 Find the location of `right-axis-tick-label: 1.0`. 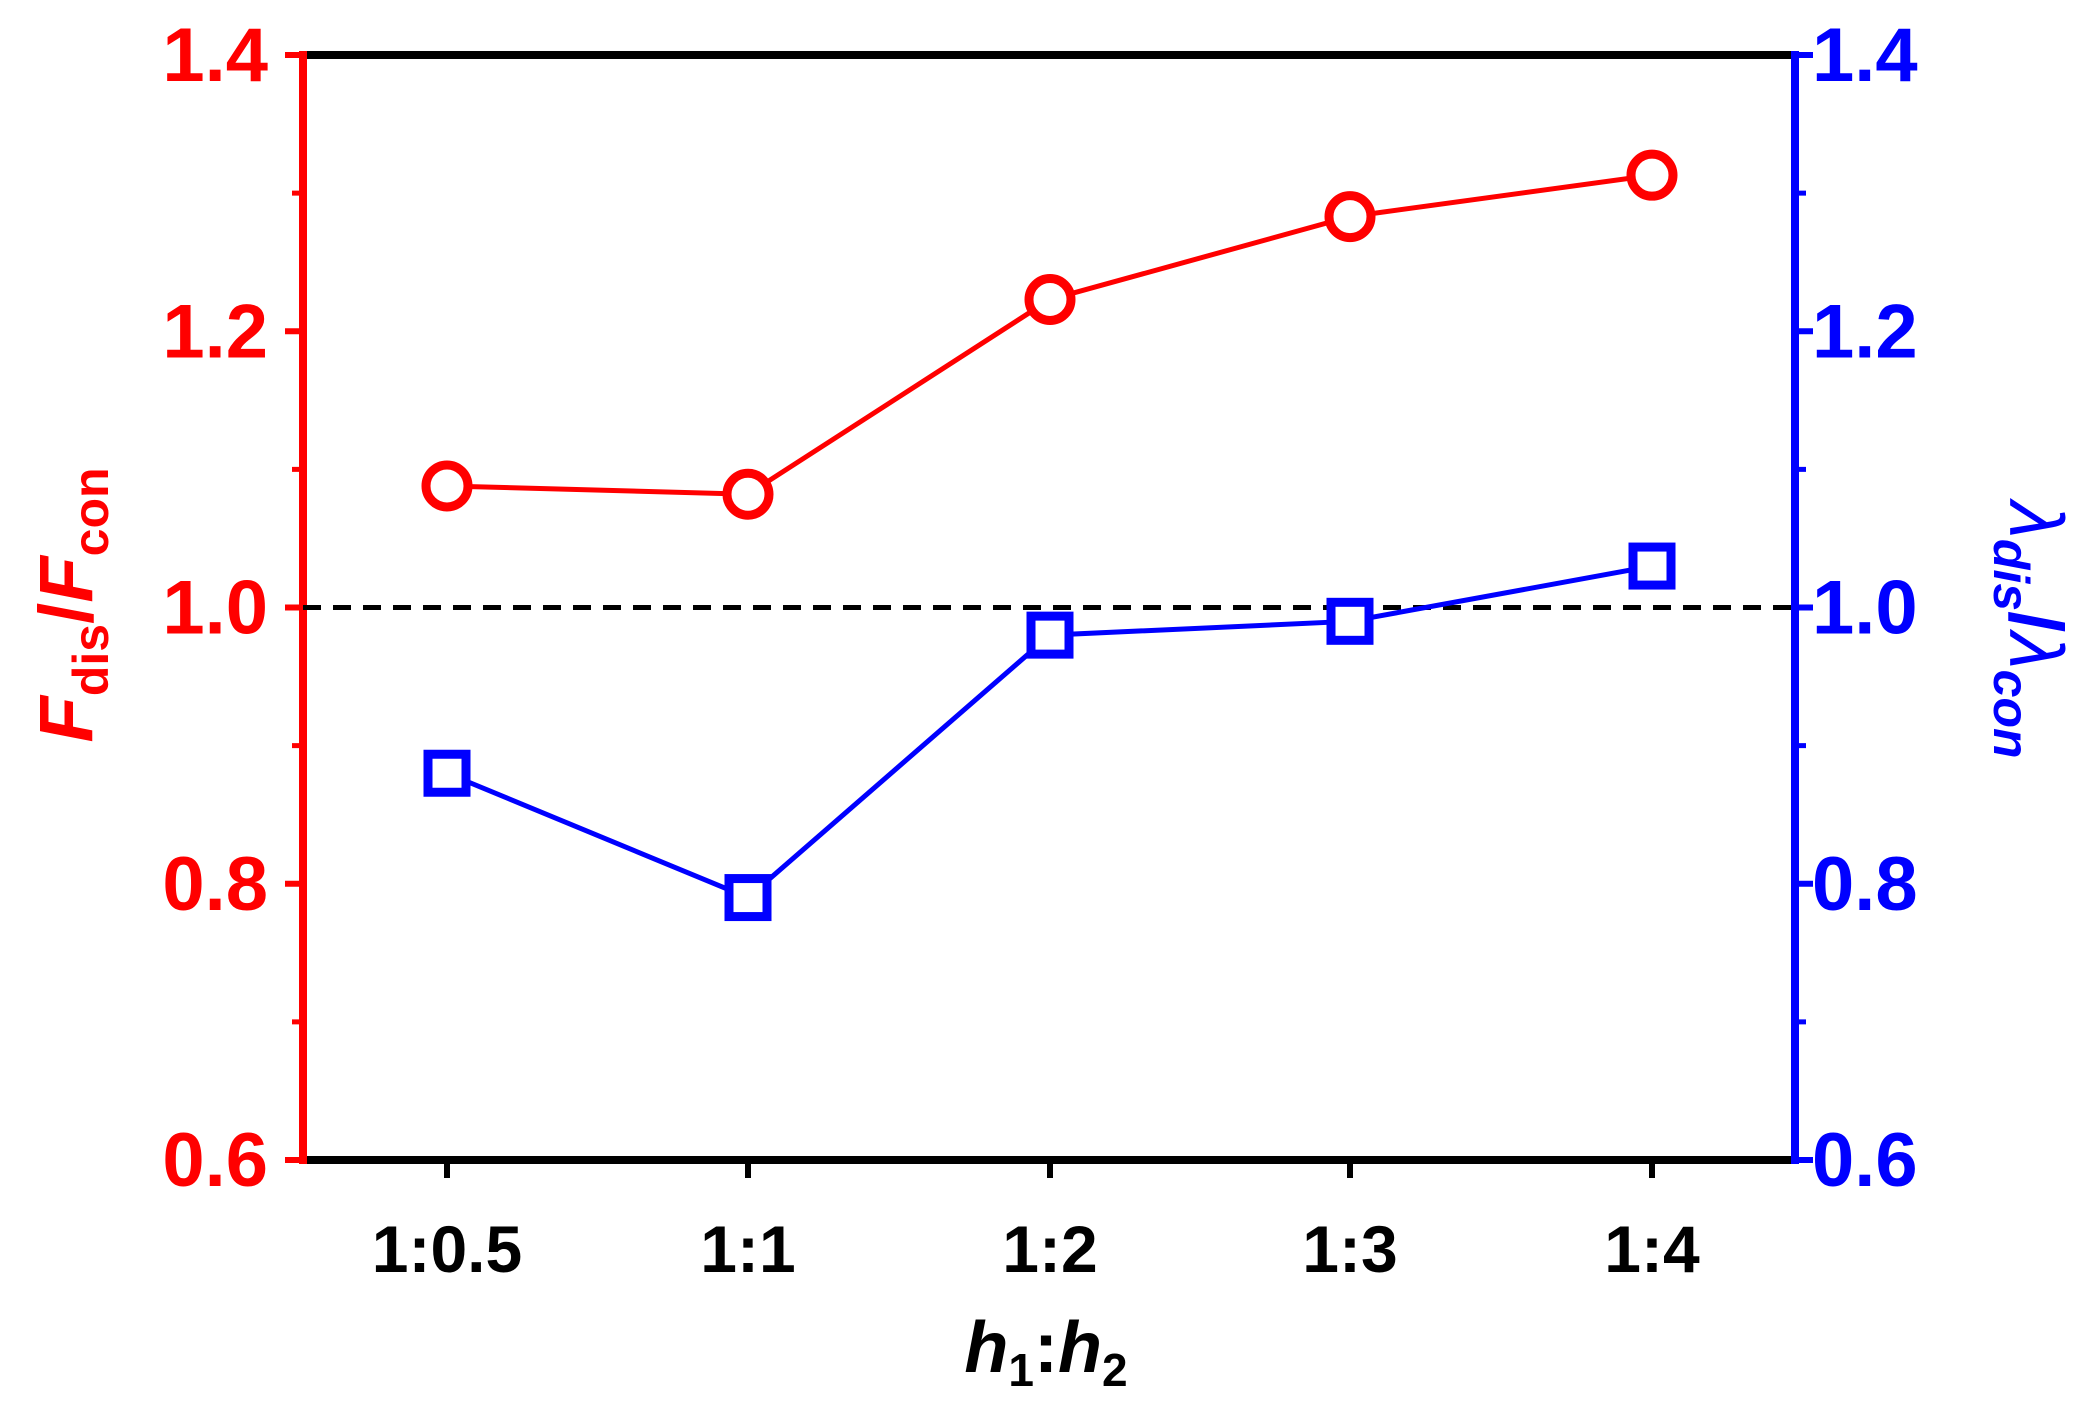

right-axis-tick-label: 1.0 is located at coordinates (1865, 608).